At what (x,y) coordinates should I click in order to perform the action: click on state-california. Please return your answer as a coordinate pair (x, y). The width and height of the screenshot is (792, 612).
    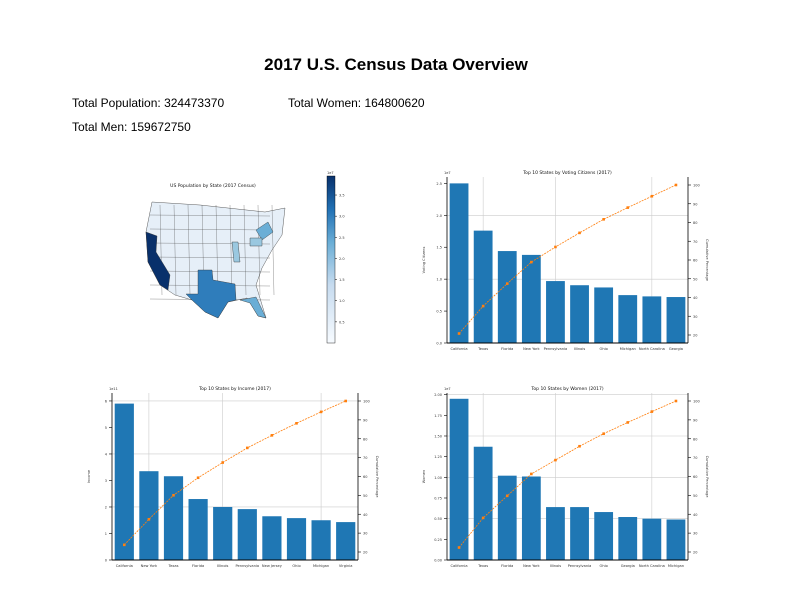
    Looking at the image, I should click on (158, 261).